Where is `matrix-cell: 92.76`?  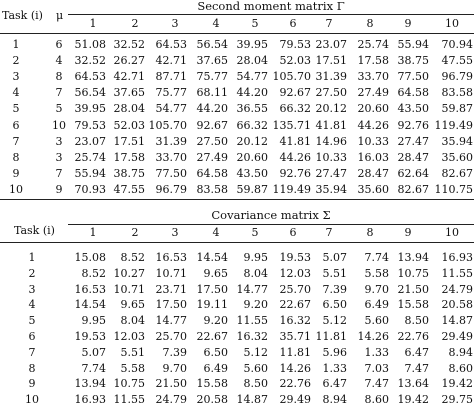
matrix-cell: 92.76 is located at coordinates (295, 173).